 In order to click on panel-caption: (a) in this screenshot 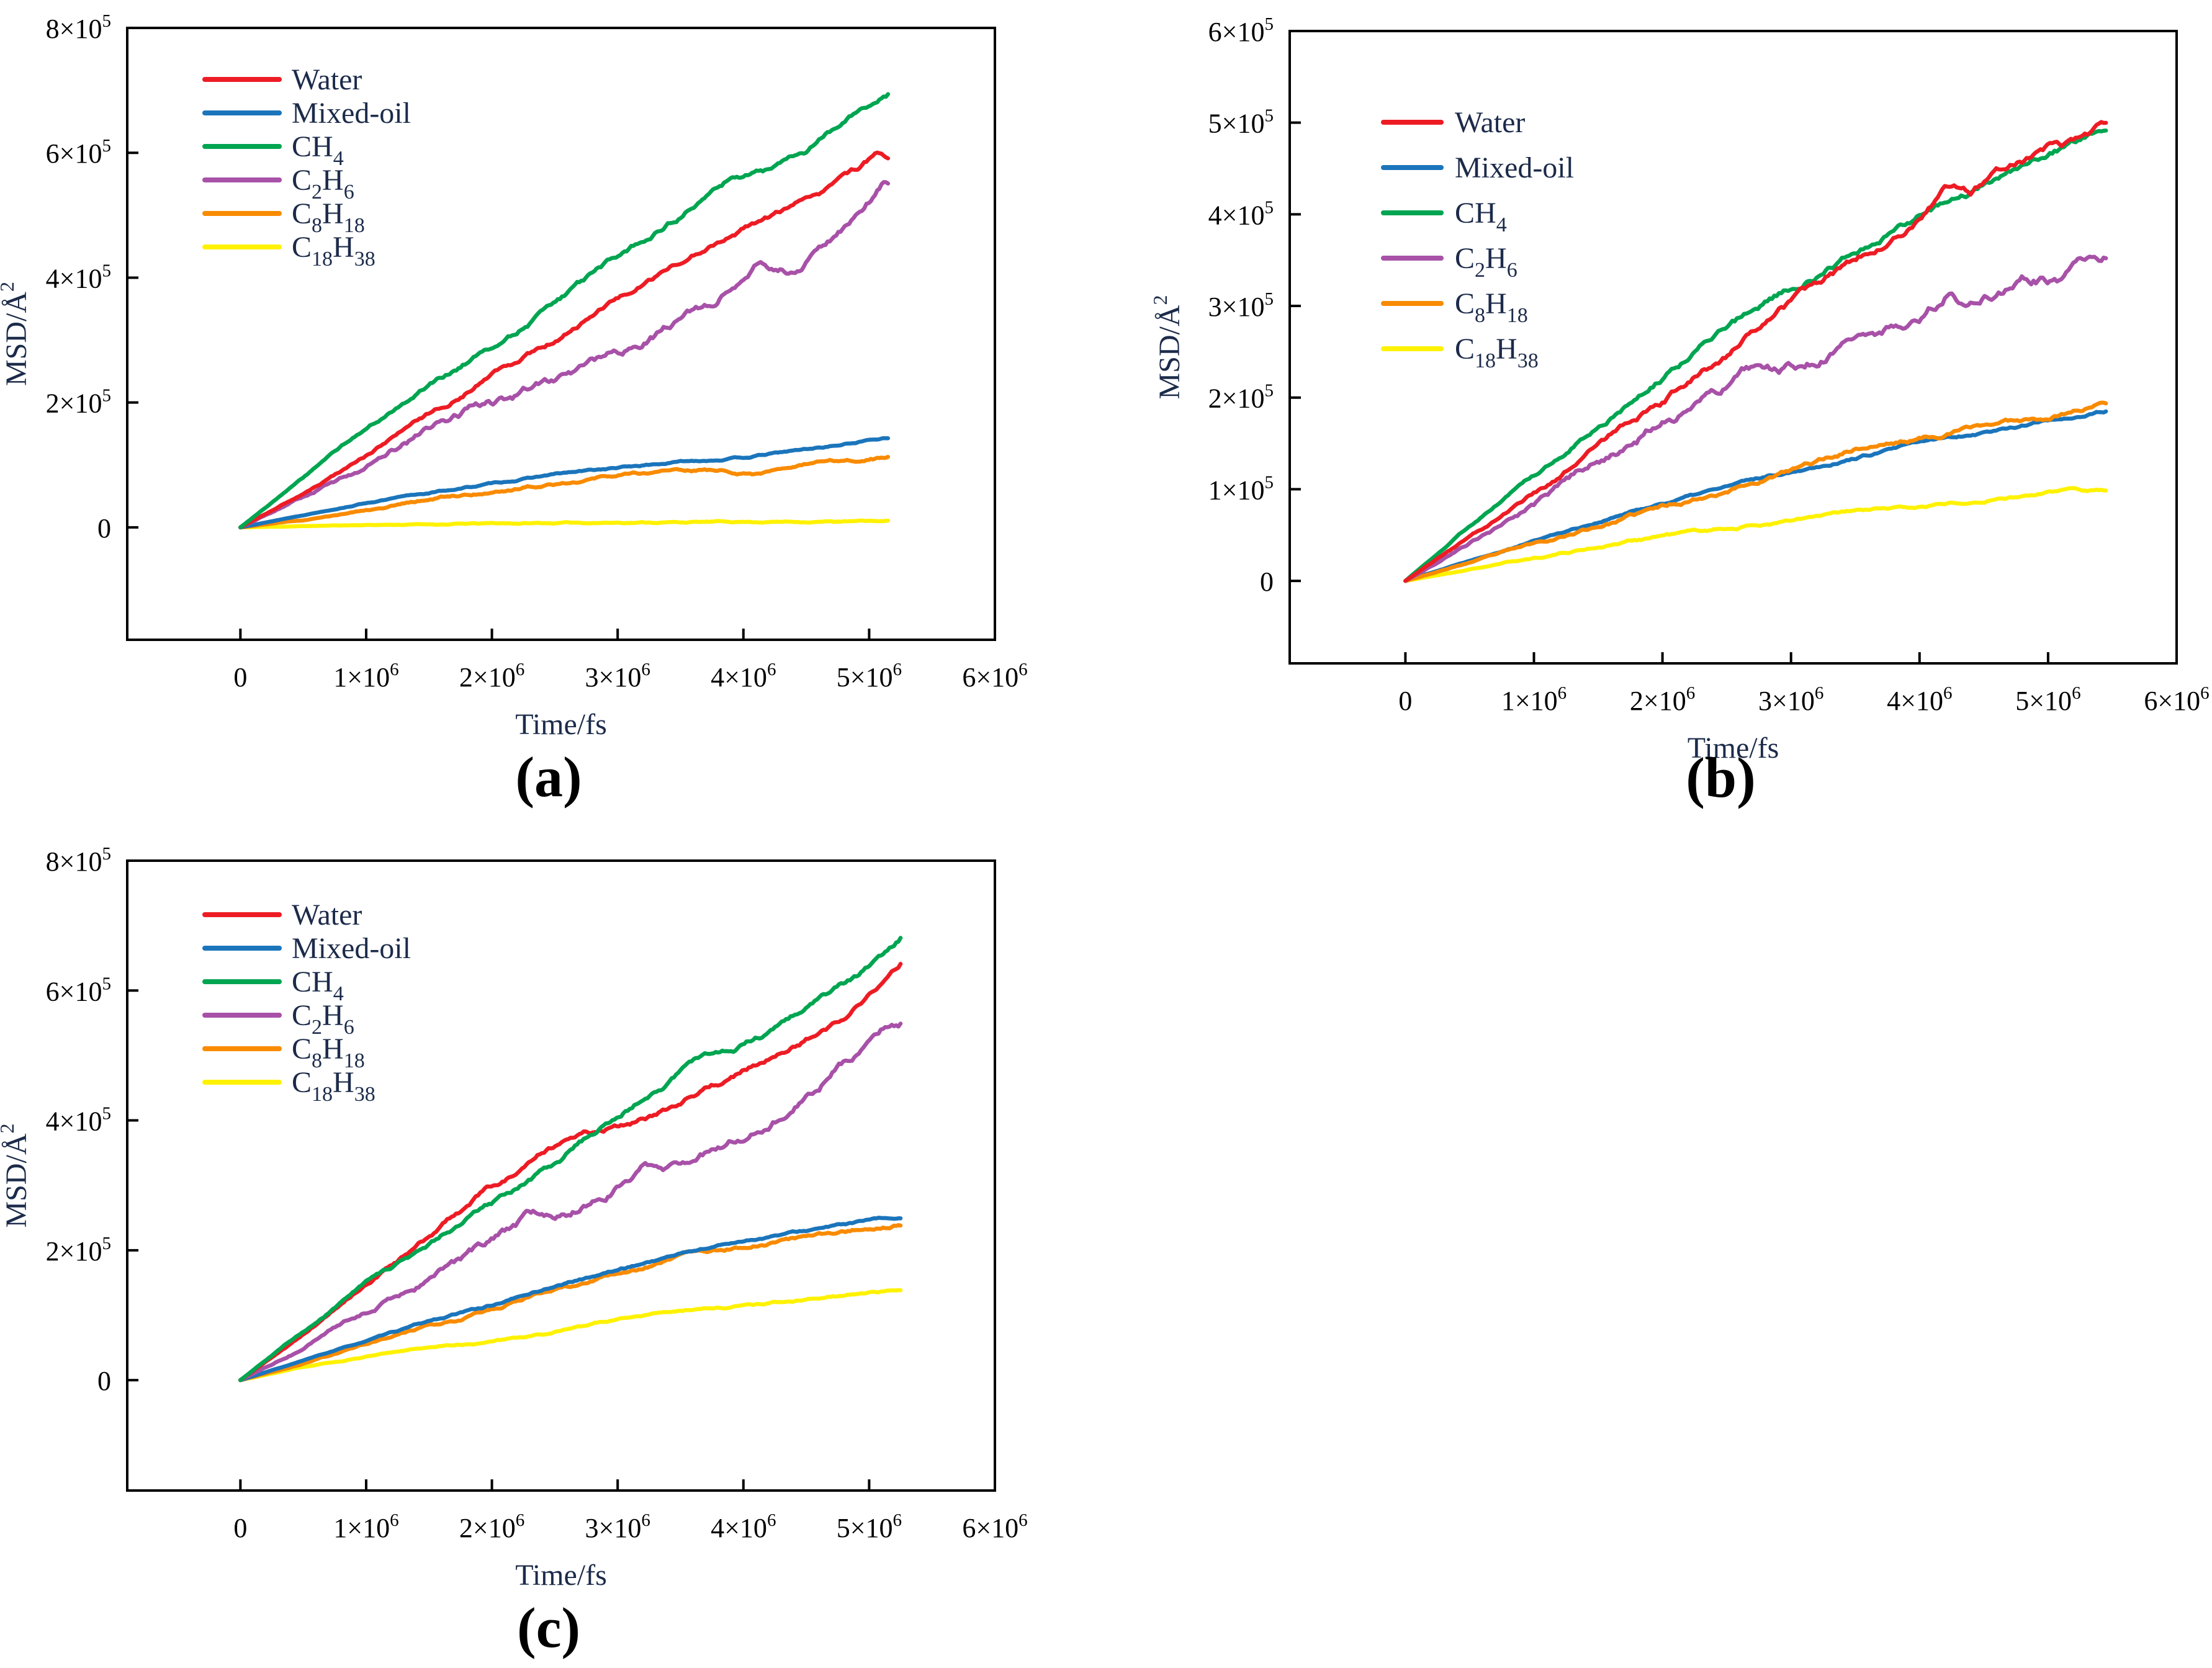, I will do `click(548, 777)`.